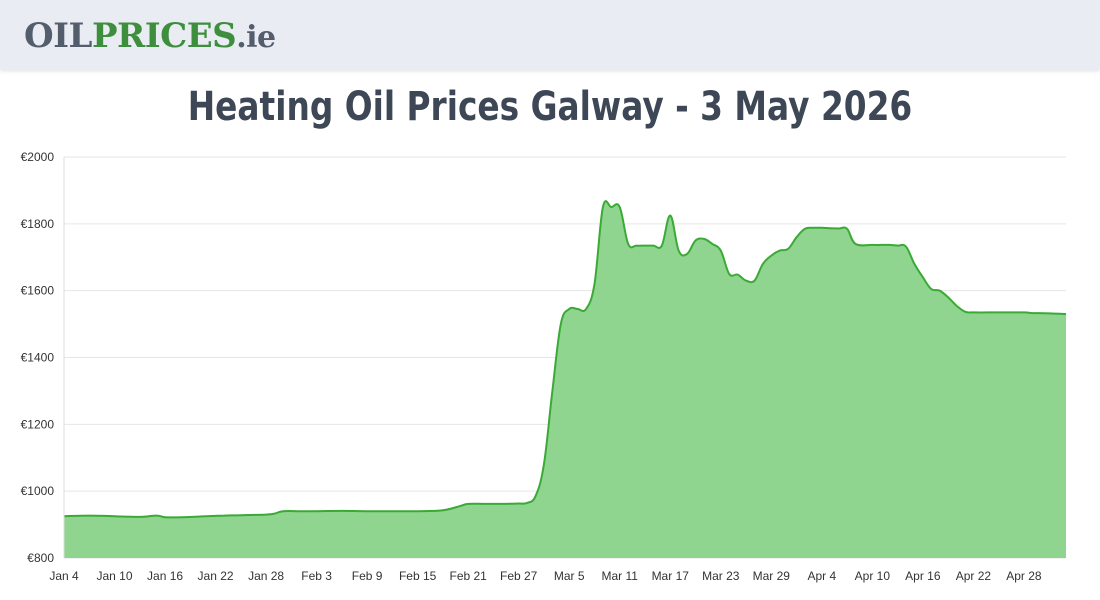 The width and height of the screenshot is (1100, 600). What do you see at coordinates (367, 576) in the screenshot?
I see `x-tick-label: Feb 9` at bounding box center [367, 576].